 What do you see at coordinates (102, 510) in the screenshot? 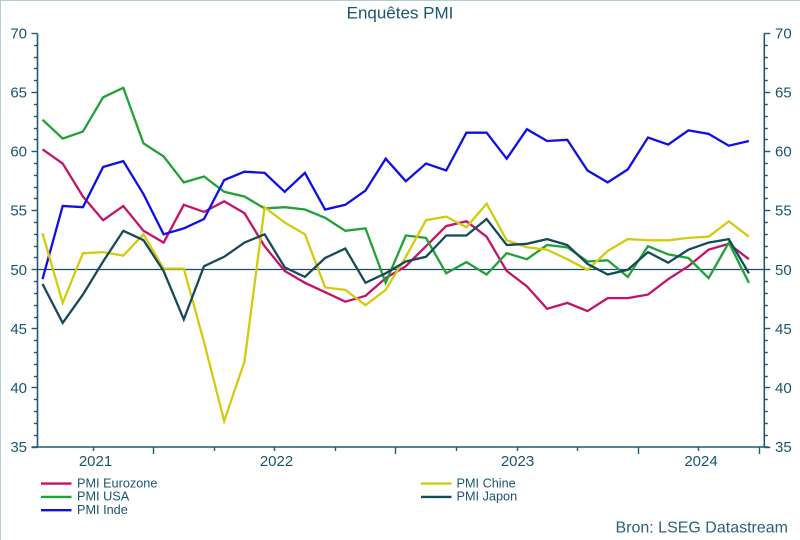
I see `svg-text: PMI Inde` at bounding box center [102, 510].